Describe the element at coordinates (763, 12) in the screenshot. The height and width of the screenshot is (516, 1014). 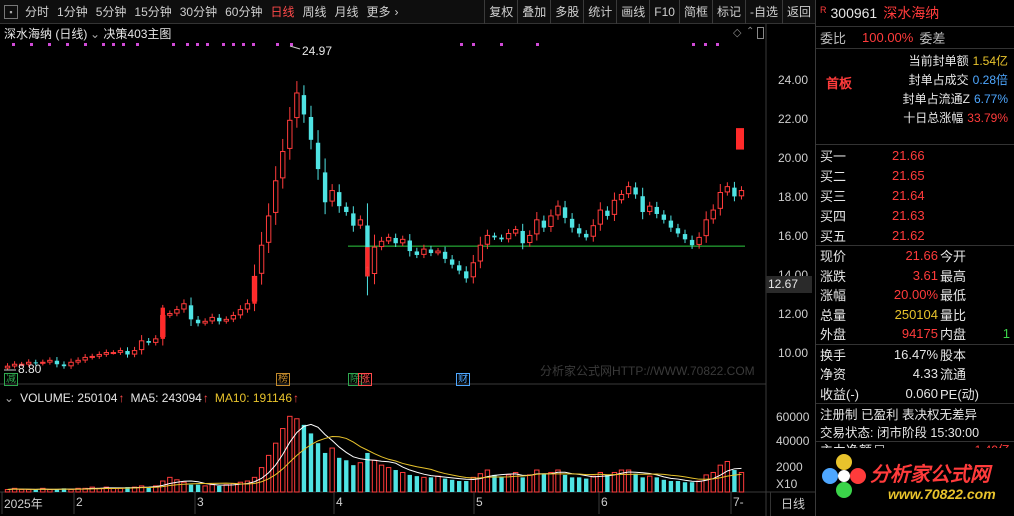
I see `toolbar-button: -自选` at that location.